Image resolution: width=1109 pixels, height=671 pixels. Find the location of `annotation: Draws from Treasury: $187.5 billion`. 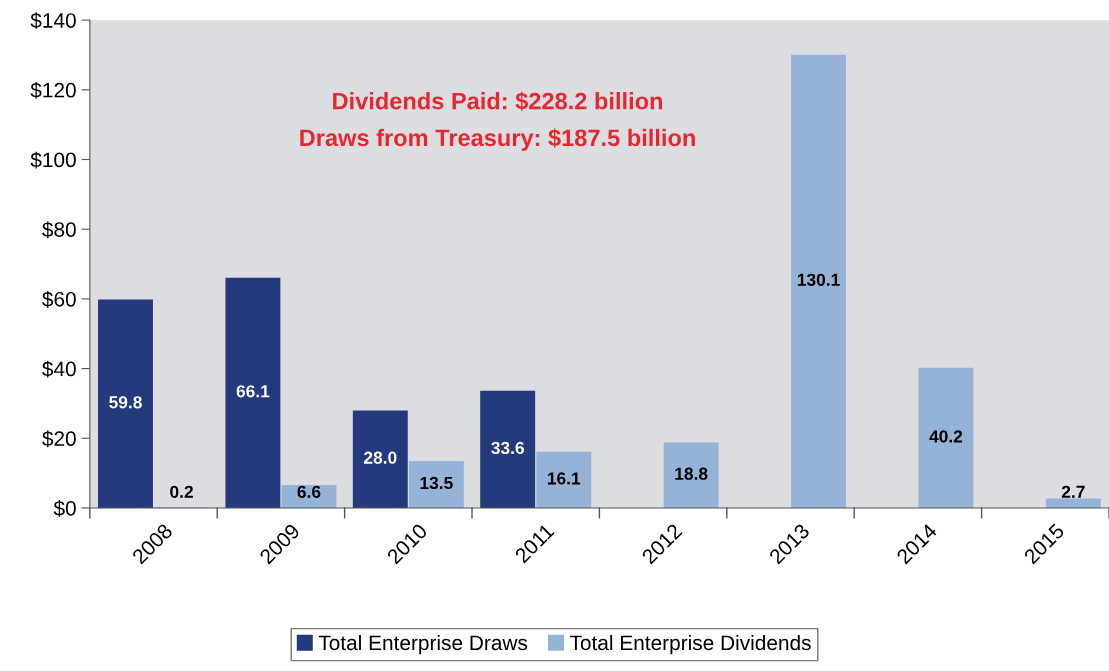

annotation: Draws from Treasury: $187.5 billion is located at coordinates (497, 139).